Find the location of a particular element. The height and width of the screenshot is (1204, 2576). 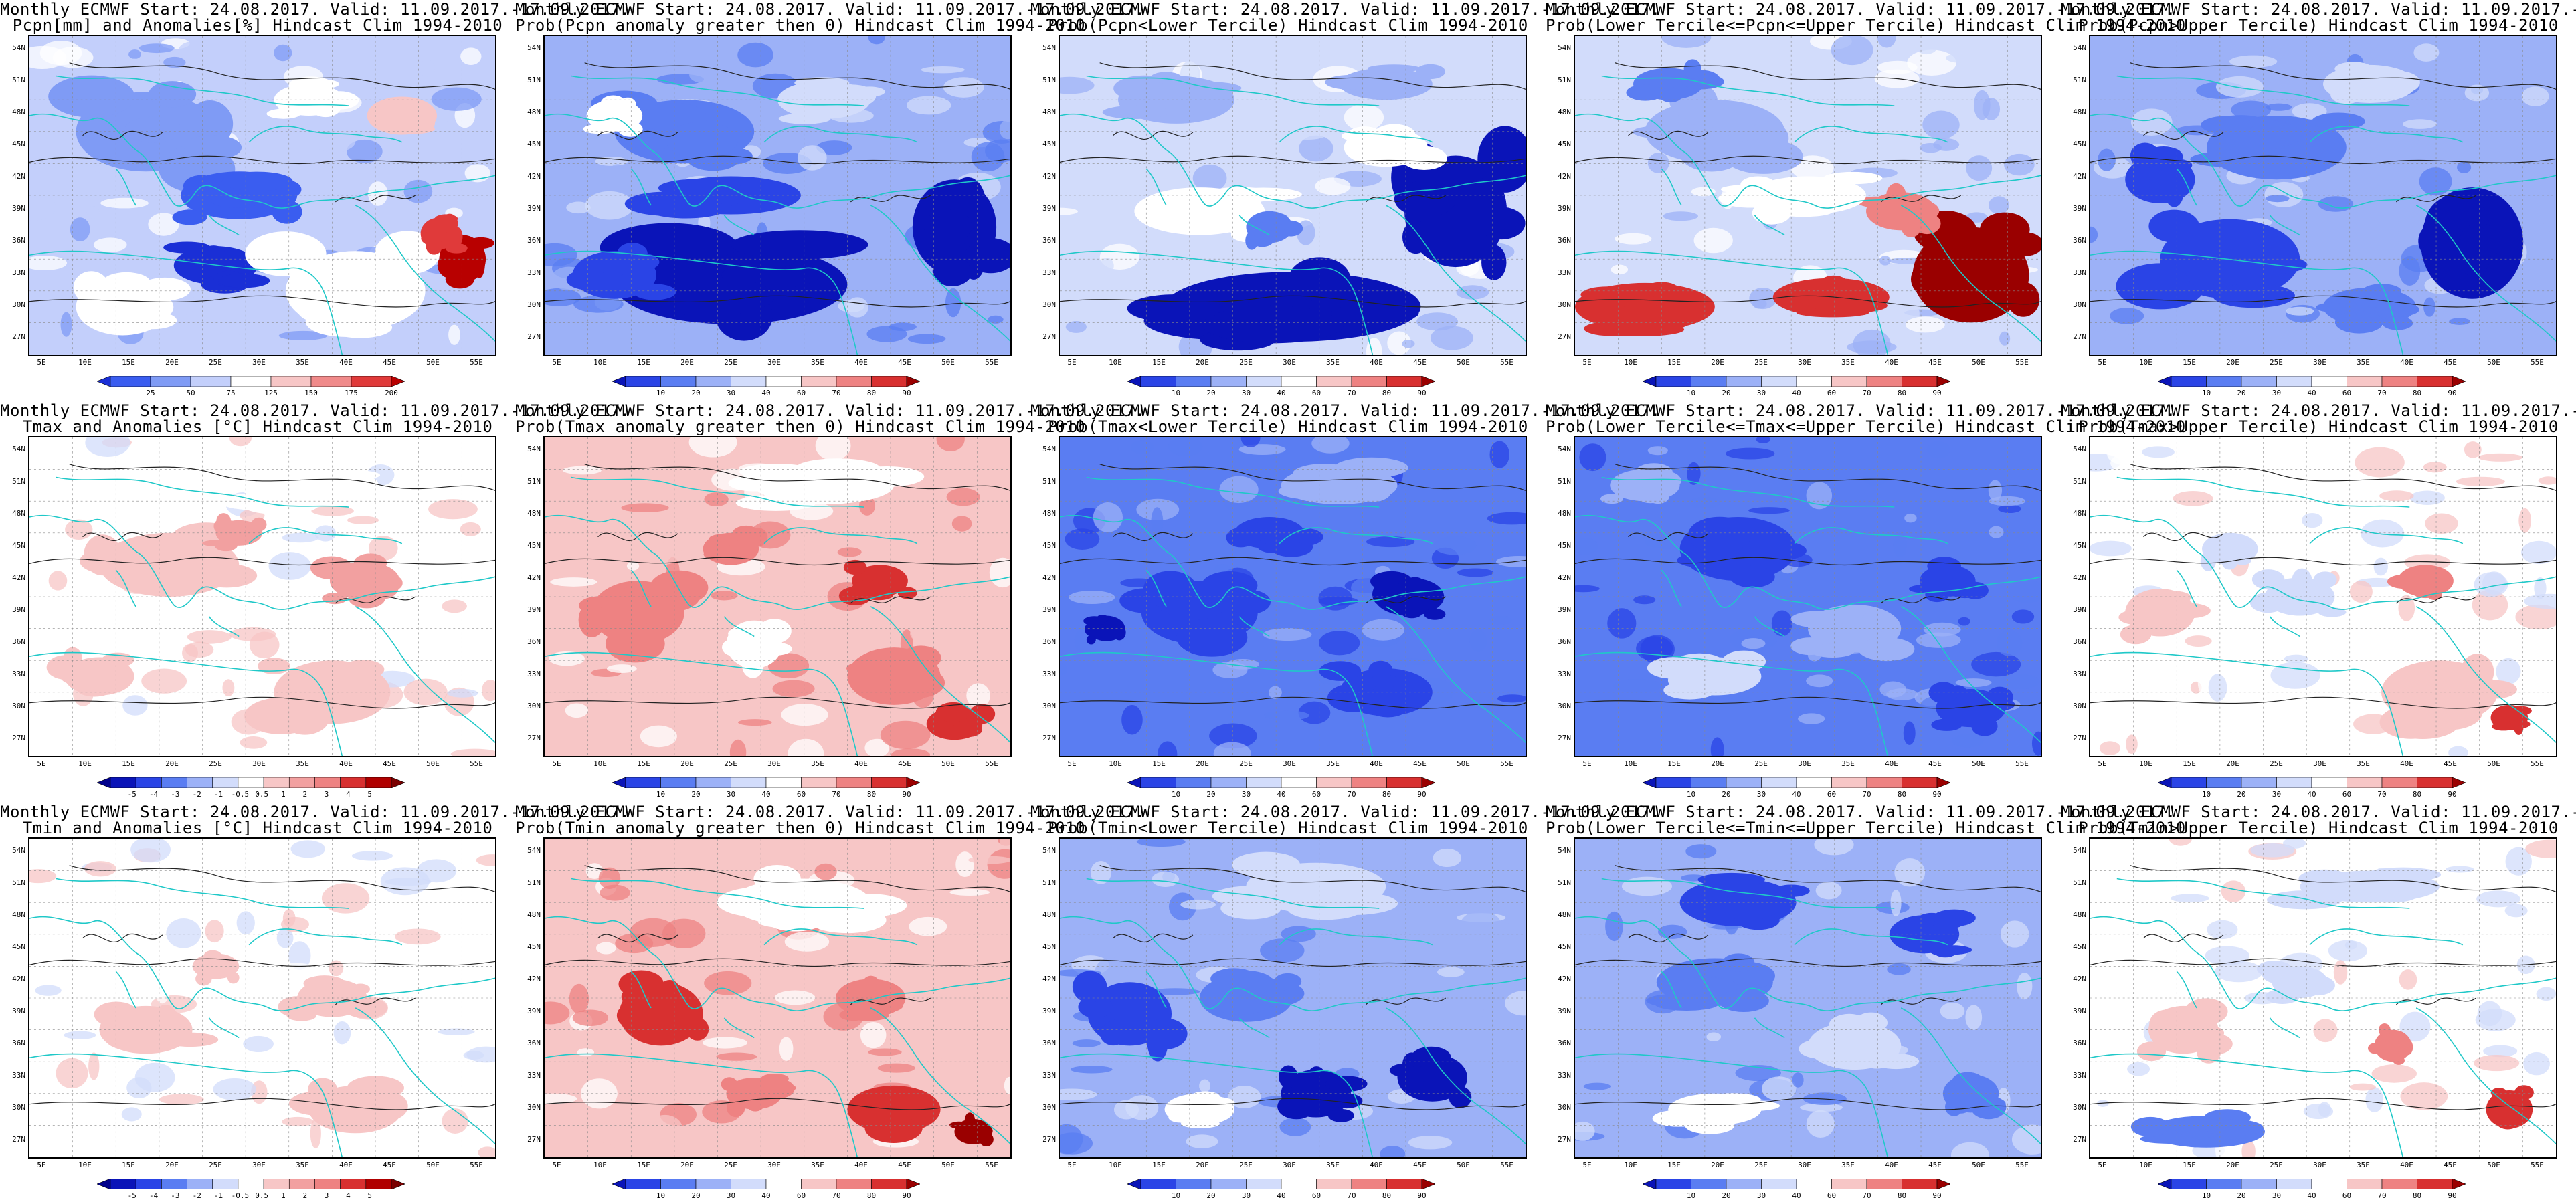

longitude-tick-label: 5E is located at coordinates (41, 1165).